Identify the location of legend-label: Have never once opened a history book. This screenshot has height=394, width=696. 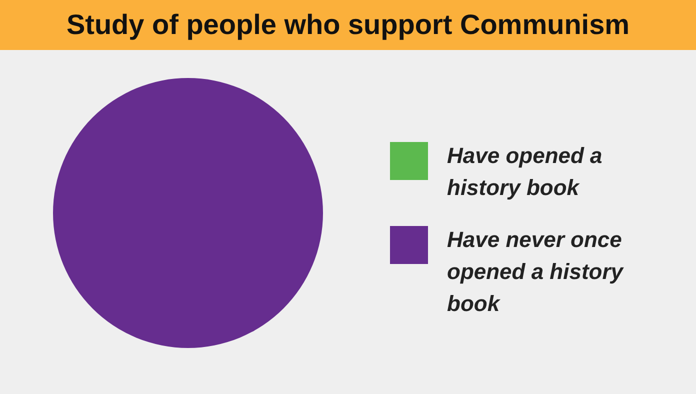
(536, 272).